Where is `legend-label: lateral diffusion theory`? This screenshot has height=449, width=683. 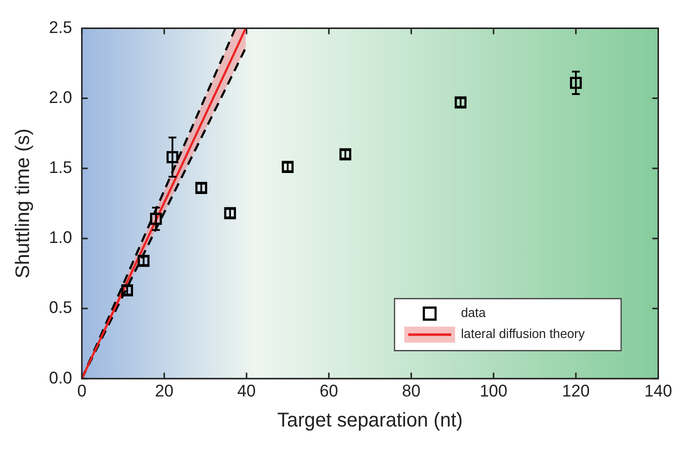
legend-label: lateral diffusion theory is located at coordinates (523, 334).